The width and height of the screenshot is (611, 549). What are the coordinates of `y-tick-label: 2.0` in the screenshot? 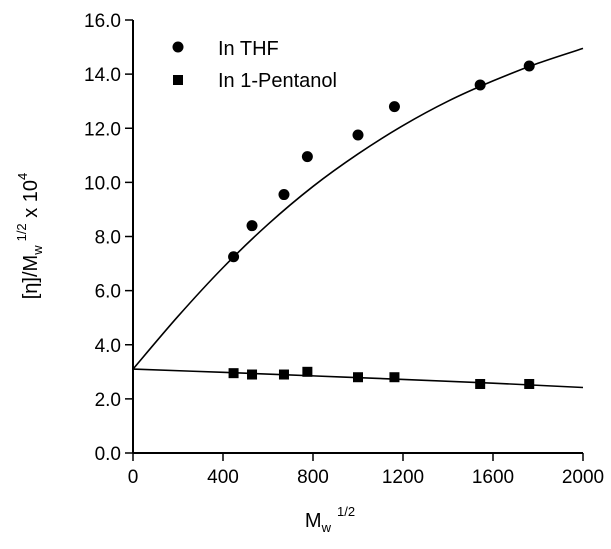 It's located at (108, 400).